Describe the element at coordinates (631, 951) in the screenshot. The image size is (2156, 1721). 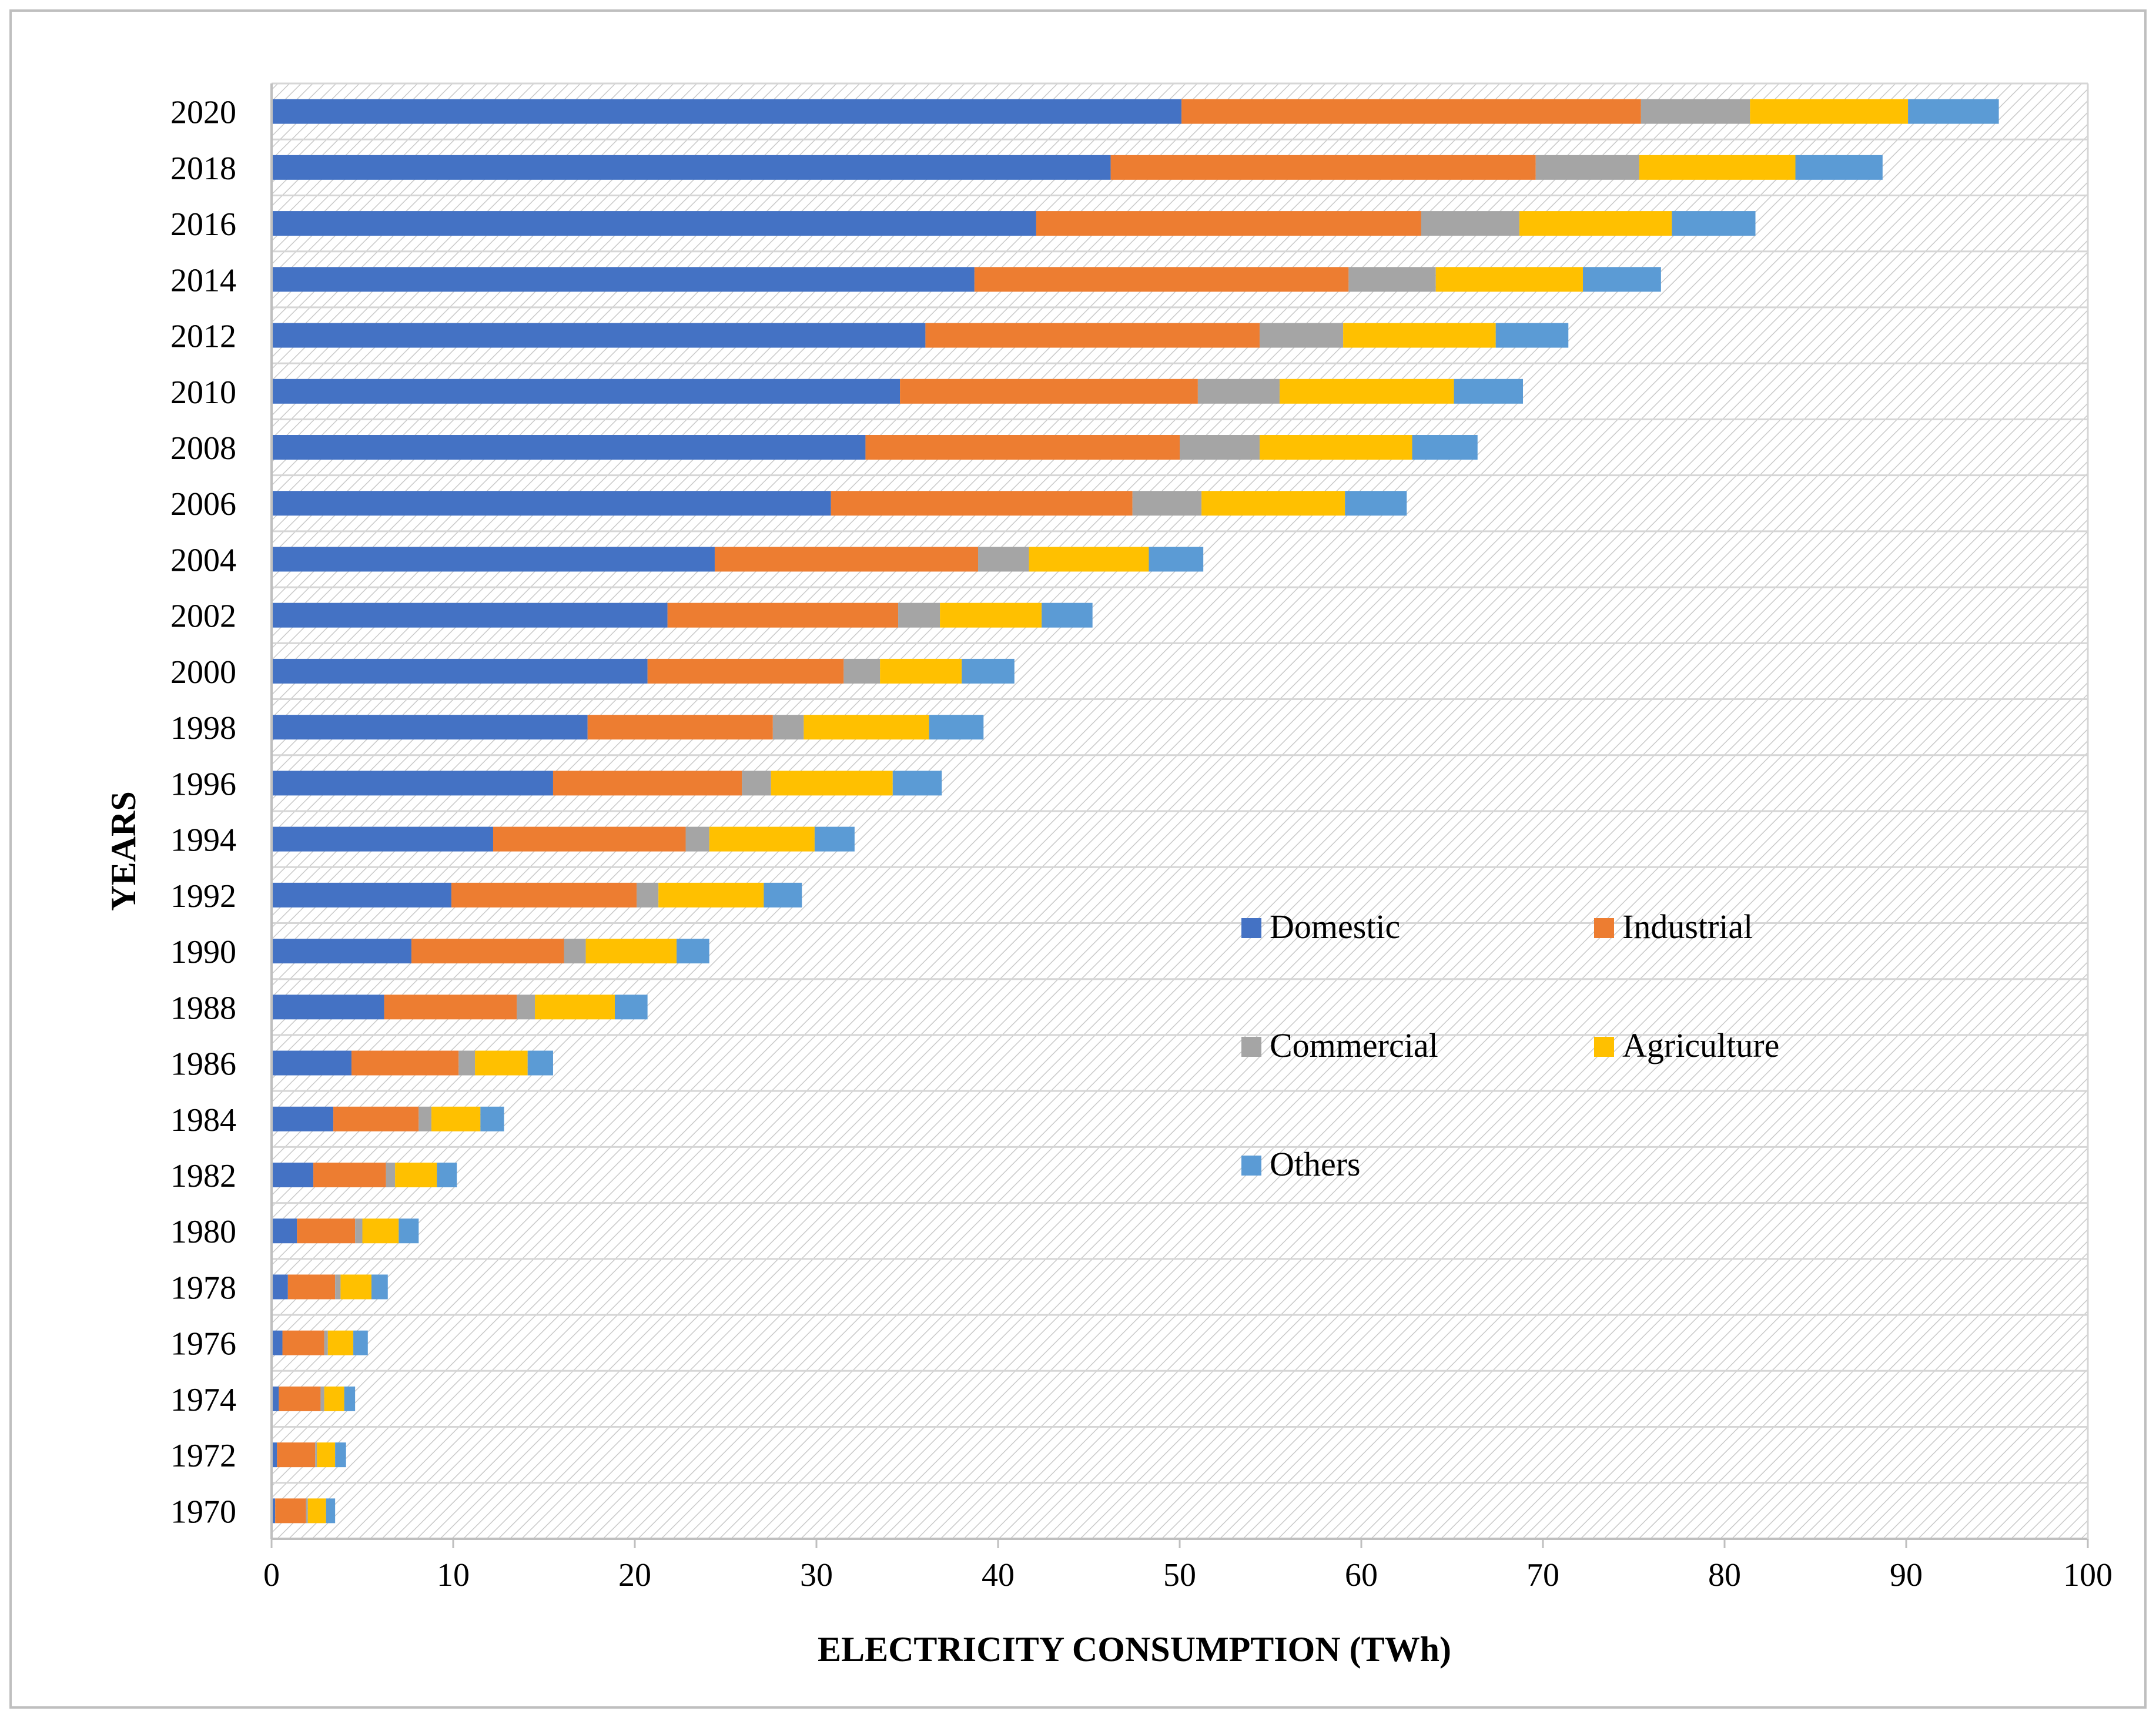
I see `bar-agriculture-1990` at that location.